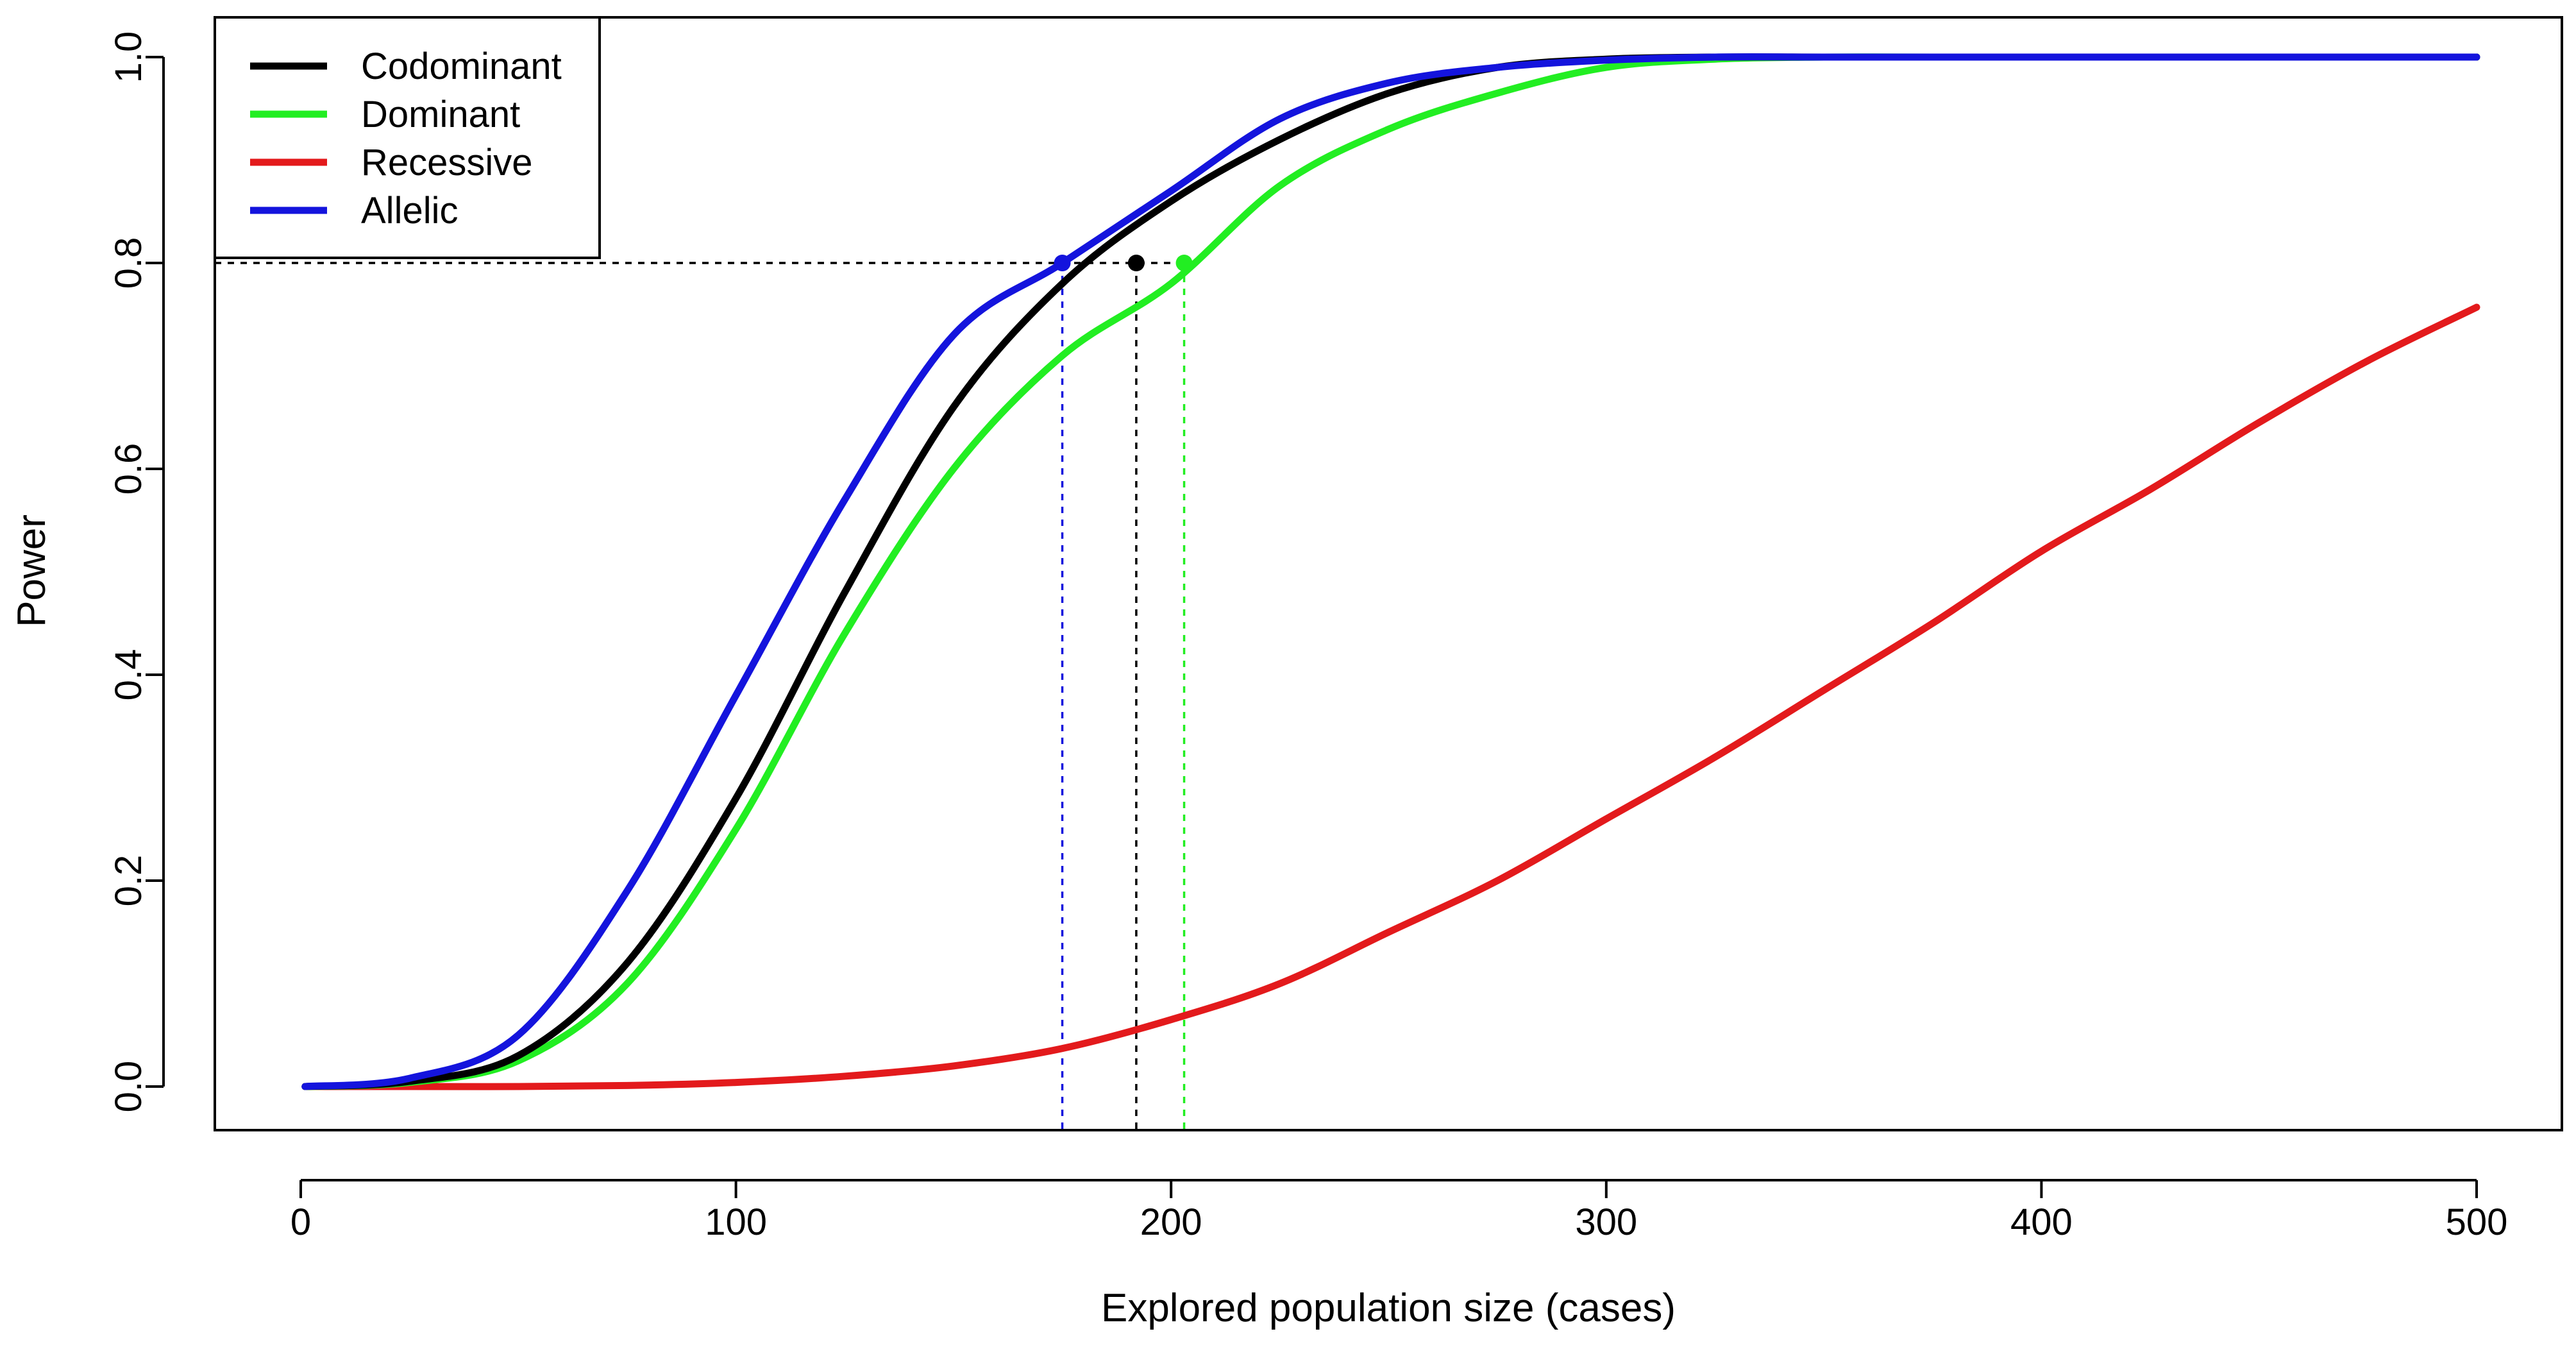 The height and width of the screenshot is (1354, 2576). What do you see at coordinates (1171, 1222) in the screenshot?
I see `x-tick-label: 200` at bounding box center [1171, 1222].